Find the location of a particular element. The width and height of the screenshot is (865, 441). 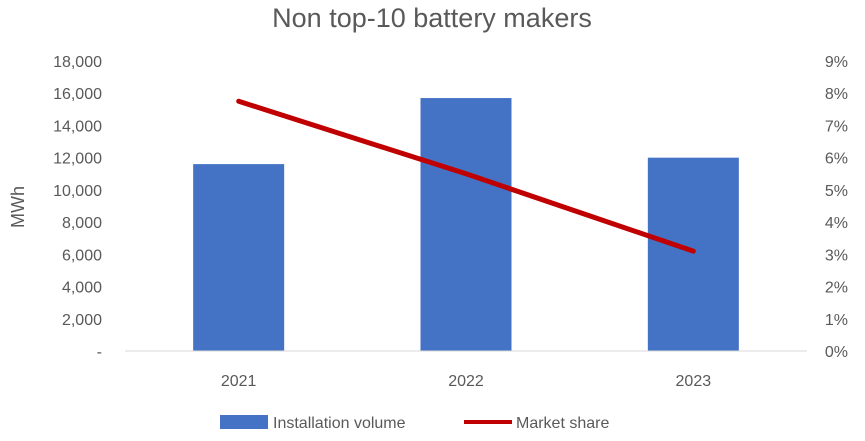

x-tick-label: 2023 is located at coordinates (694, 381).